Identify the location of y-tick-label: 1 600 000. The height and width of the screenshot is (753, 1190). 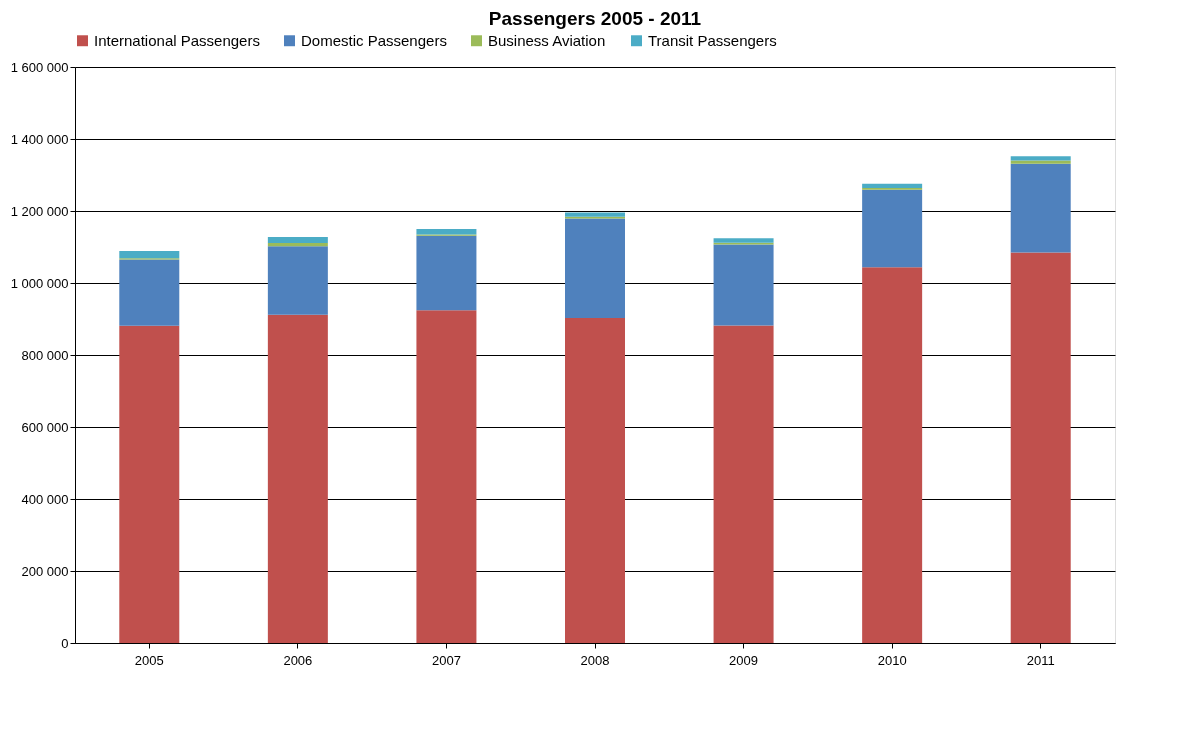
(39, 67).